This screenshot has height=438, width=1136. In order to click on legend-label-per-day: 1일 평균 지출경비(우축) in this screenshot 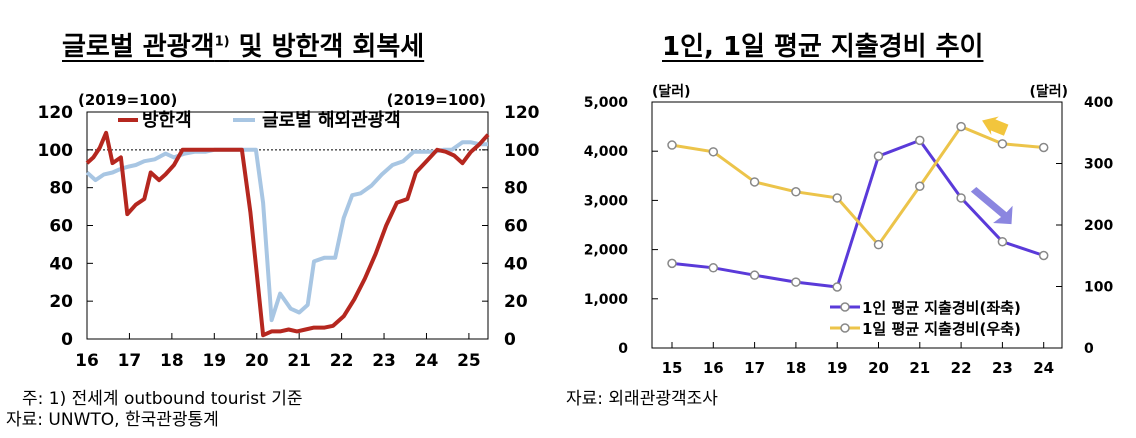, I will do `click(941, 329)`.